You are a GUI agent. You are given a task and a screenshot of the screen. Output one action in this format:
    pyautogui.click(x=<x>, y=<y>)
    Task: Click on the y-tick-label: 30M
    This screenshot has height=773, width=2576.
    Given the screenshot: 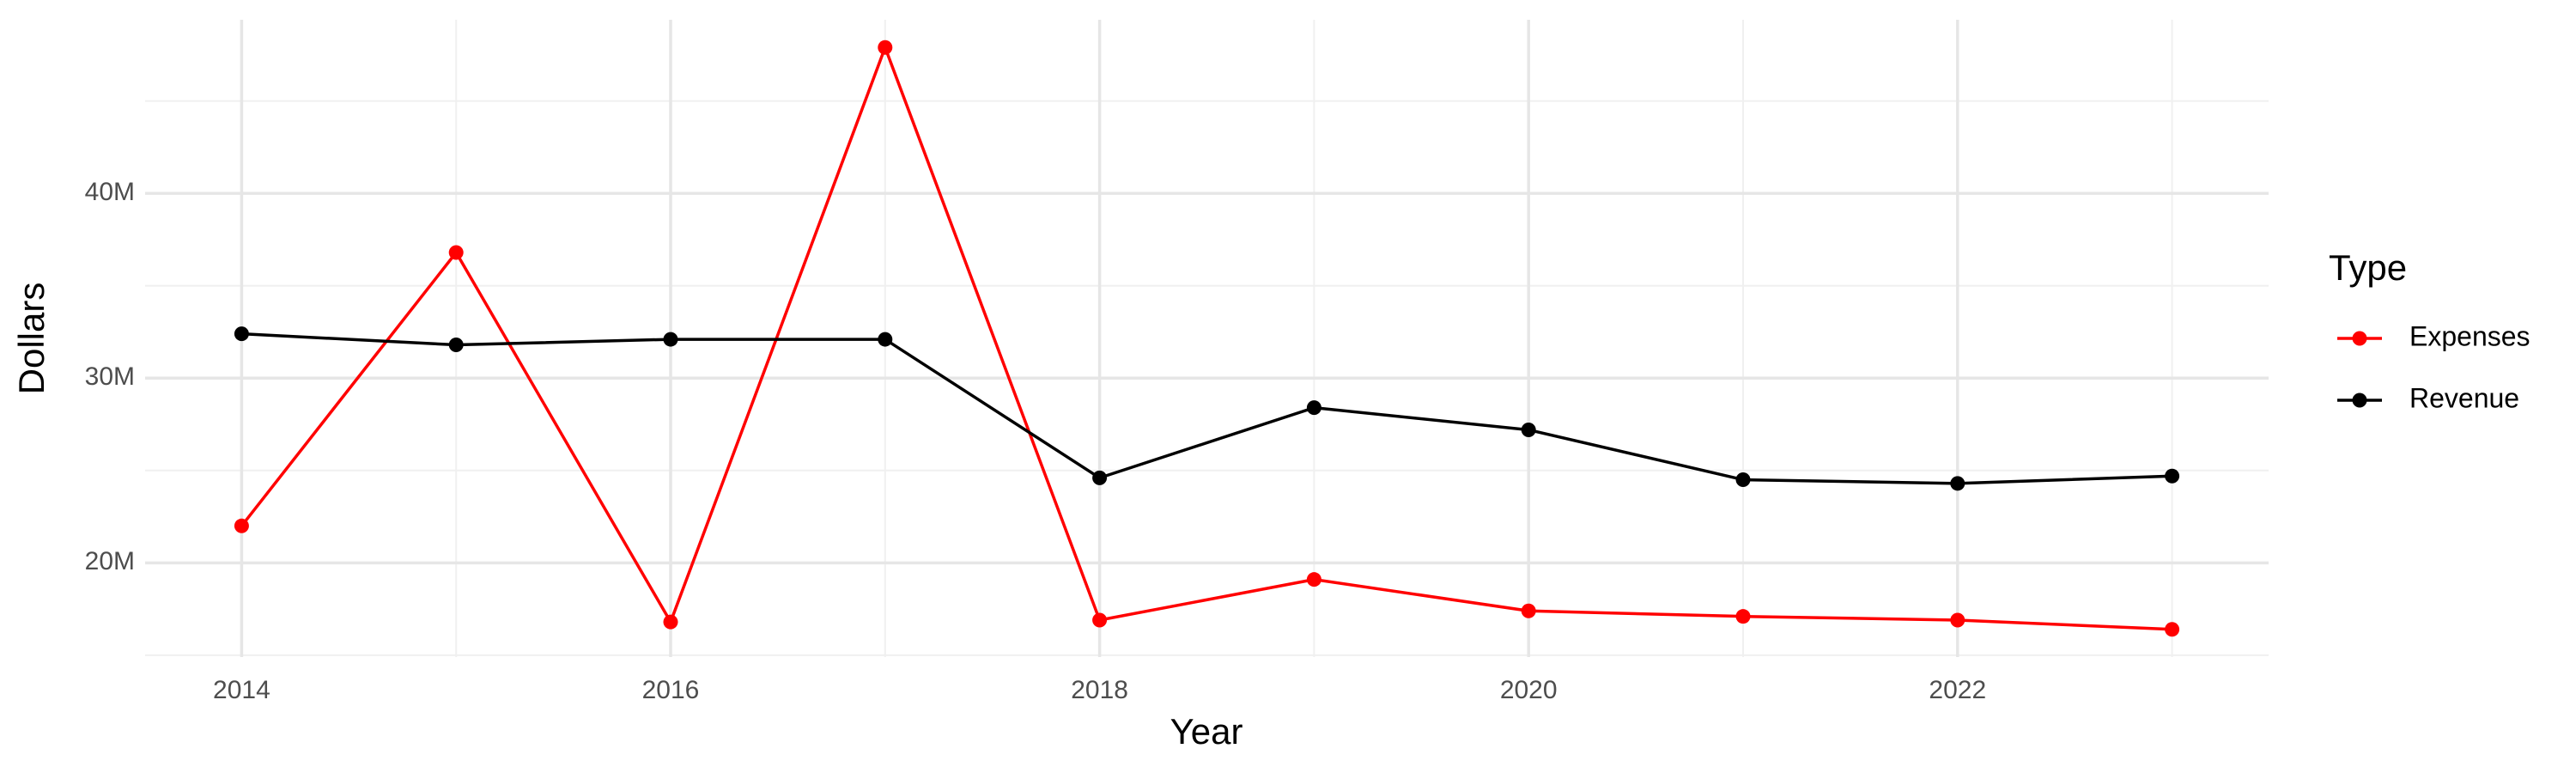 What is the action you would take?
    pyautogui.click(x=110, y=376)
    